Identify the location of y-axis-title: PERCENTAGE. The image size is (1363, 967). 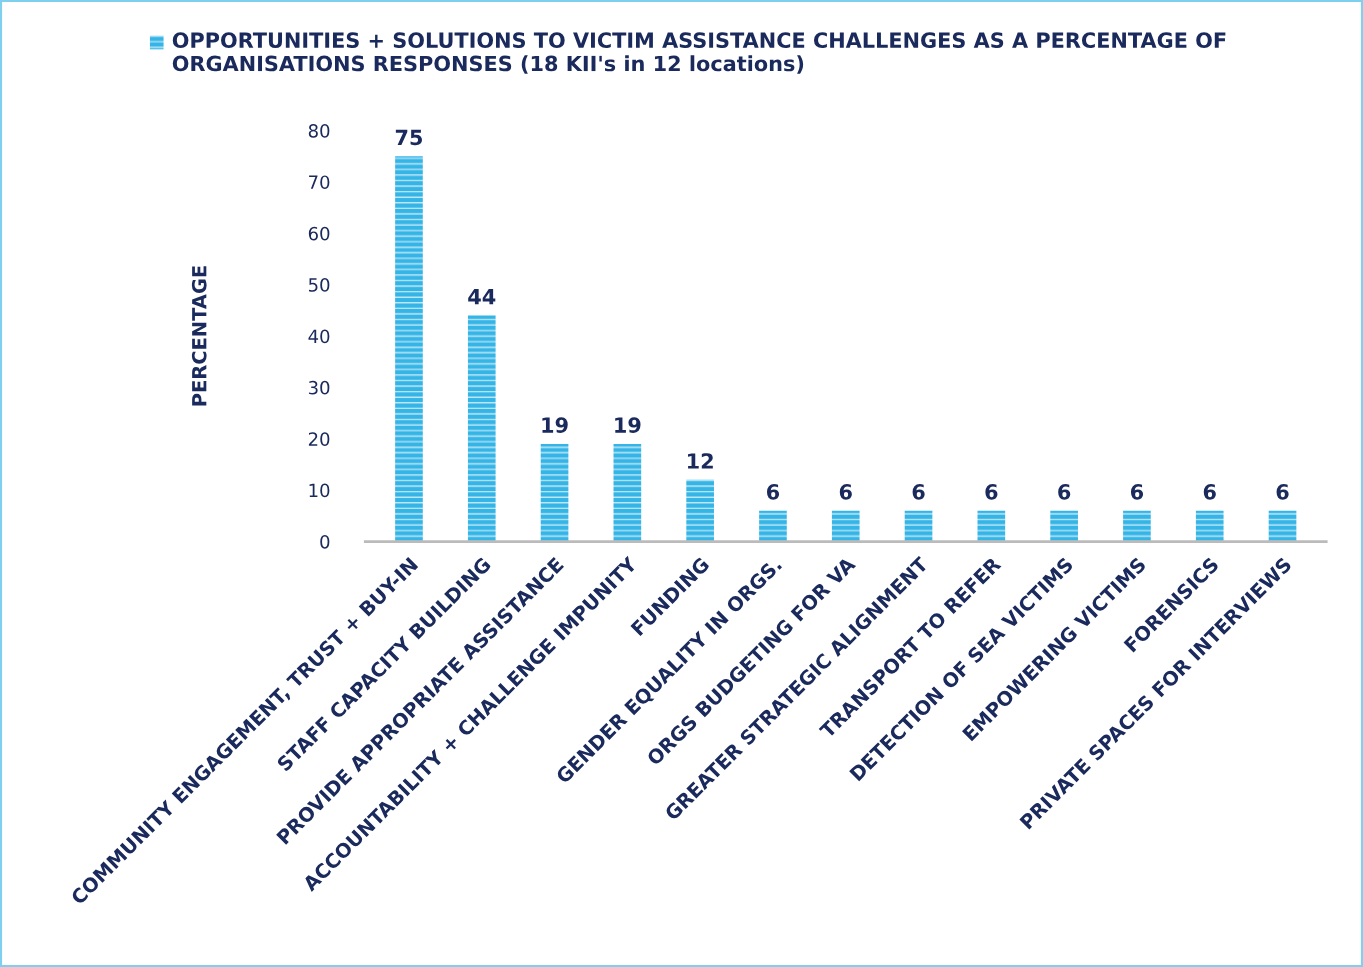
(199, 336).